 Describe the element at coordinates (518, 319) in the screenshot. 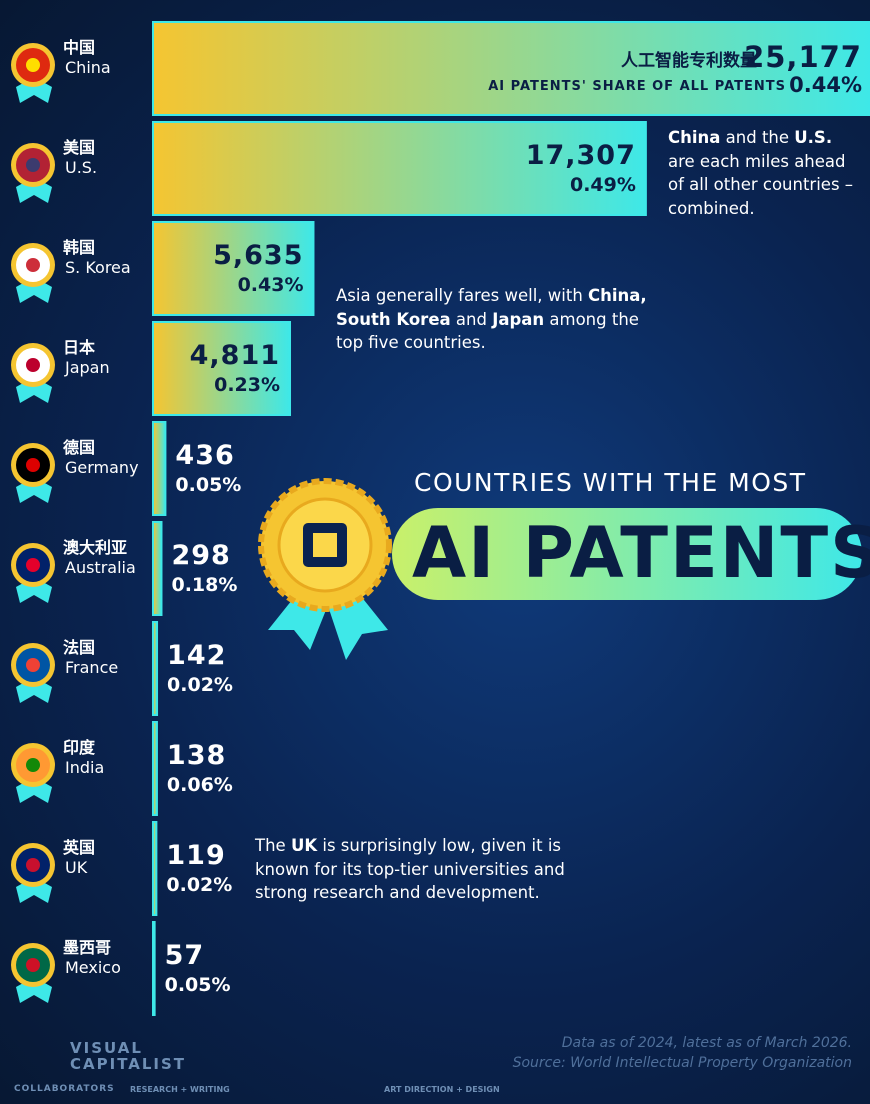

I see `annotation-text: Japan` at that location.